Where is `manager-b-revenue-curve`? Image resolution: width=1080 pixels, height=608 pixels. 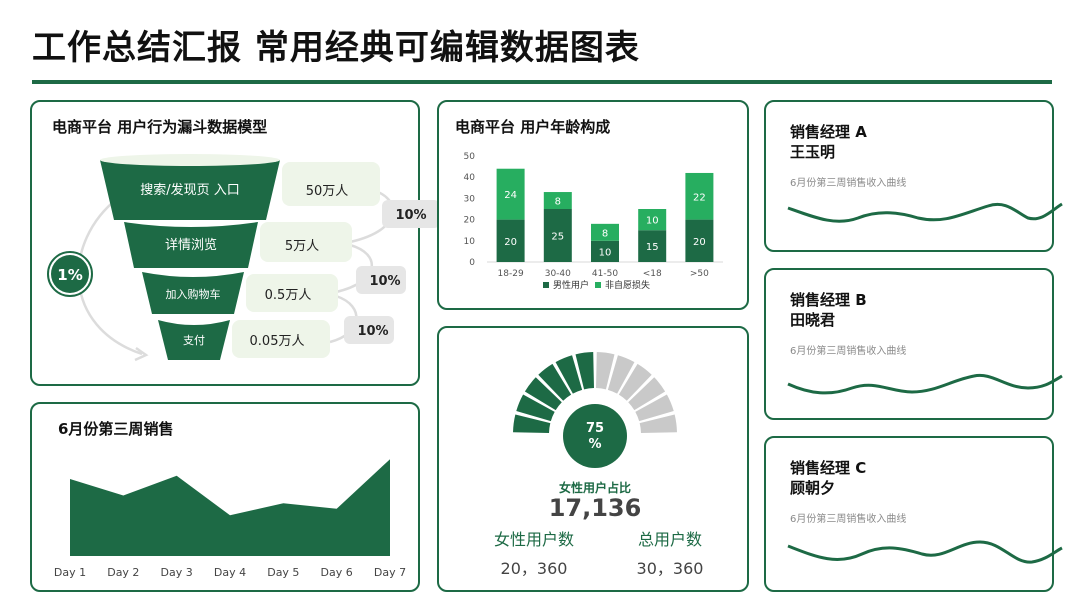
manager-b-revenue-curve is located at coordinates (925, 384).